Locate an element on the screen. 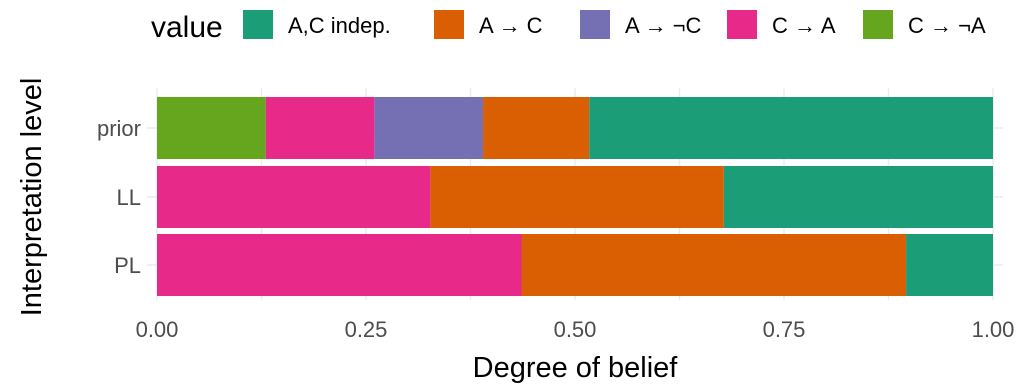  legend-label-a-to-c: A → C is located at coordinates (511, 25).